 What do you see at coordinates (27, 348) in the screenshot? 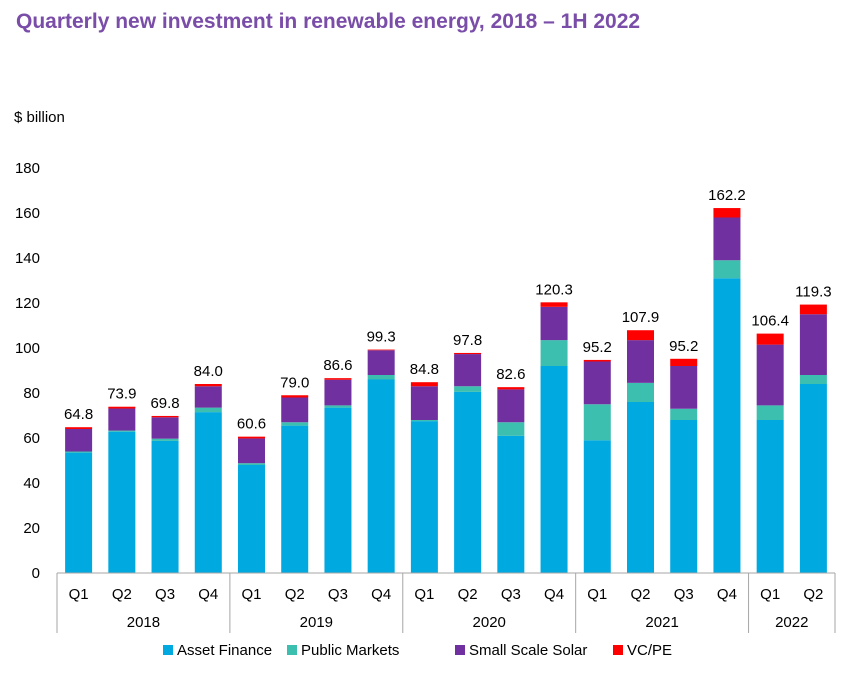
I see `y-tick-label: 100` at bounding box center [27, 348].